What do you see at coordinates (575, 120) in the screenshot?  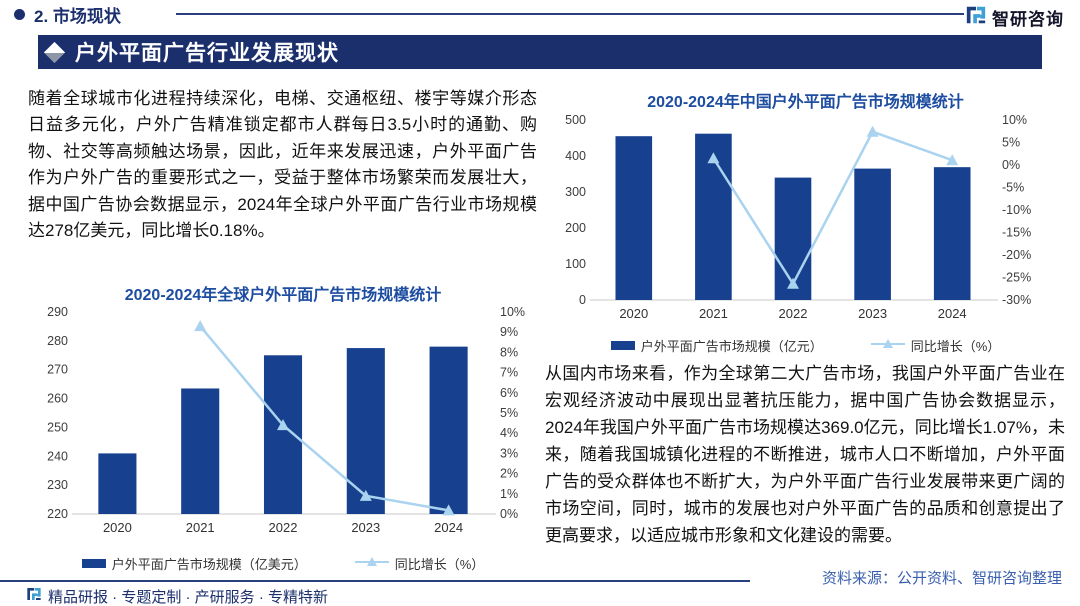 I see `svg-text: 500` at bounding box center [575, 120].